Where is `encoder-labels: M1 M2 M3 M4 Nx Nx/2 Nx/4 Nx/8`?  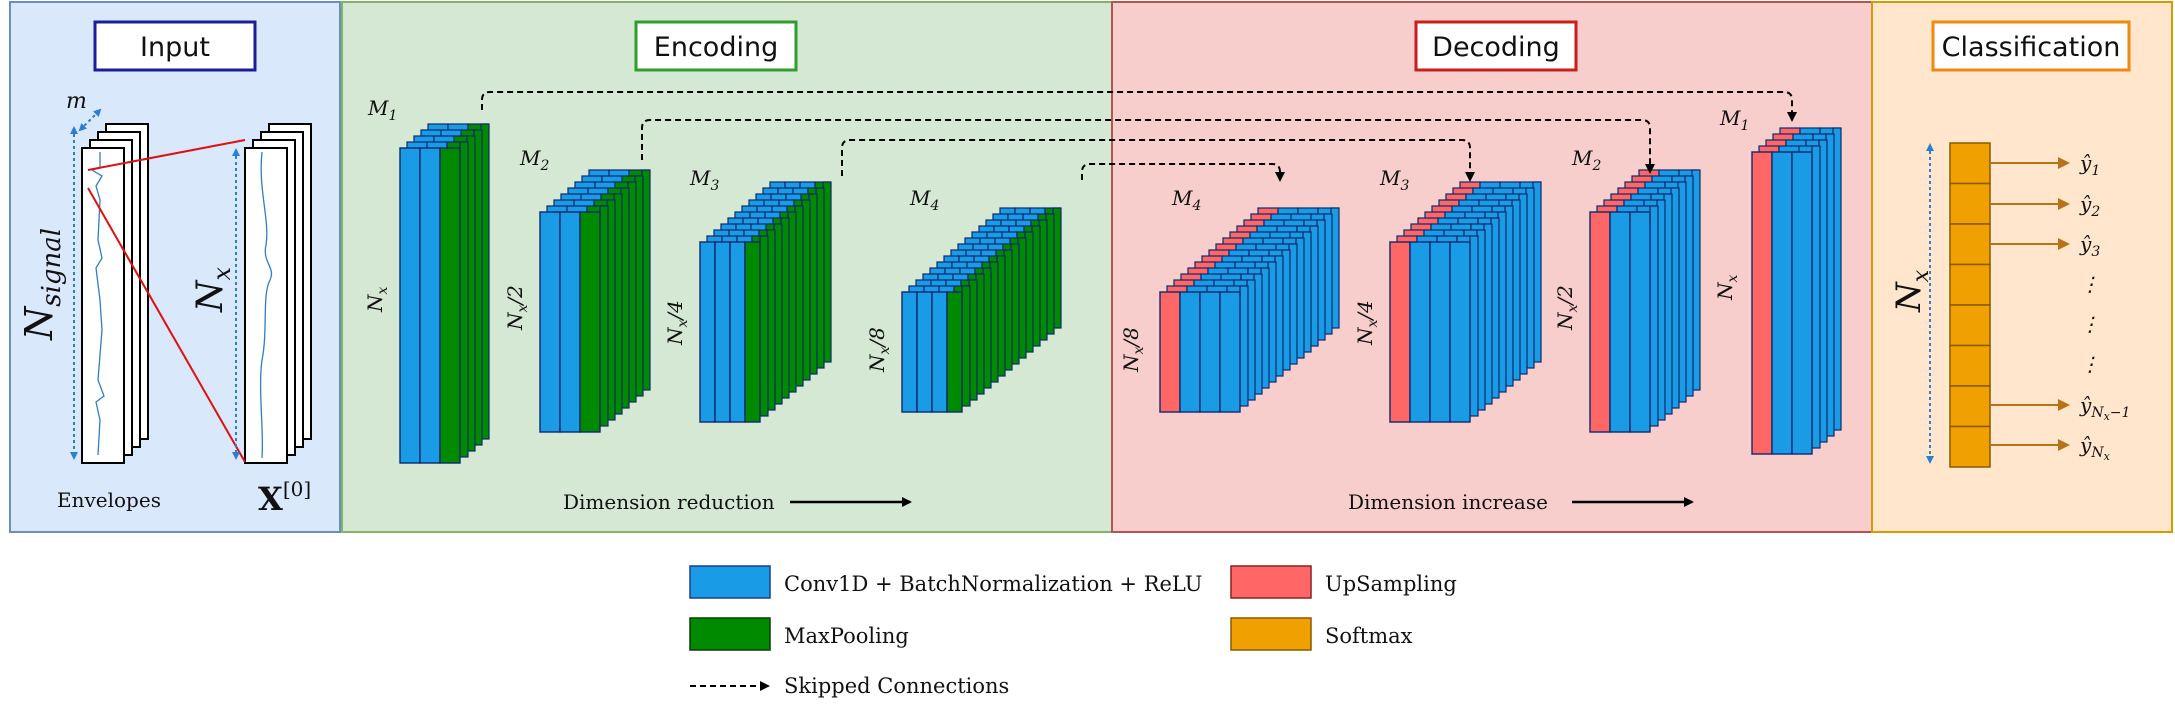
encoder-labels: M1 M2 M3 M4 Nx Nx/2 Nx/4 Nx/8 is located at coordinates (651, 234).